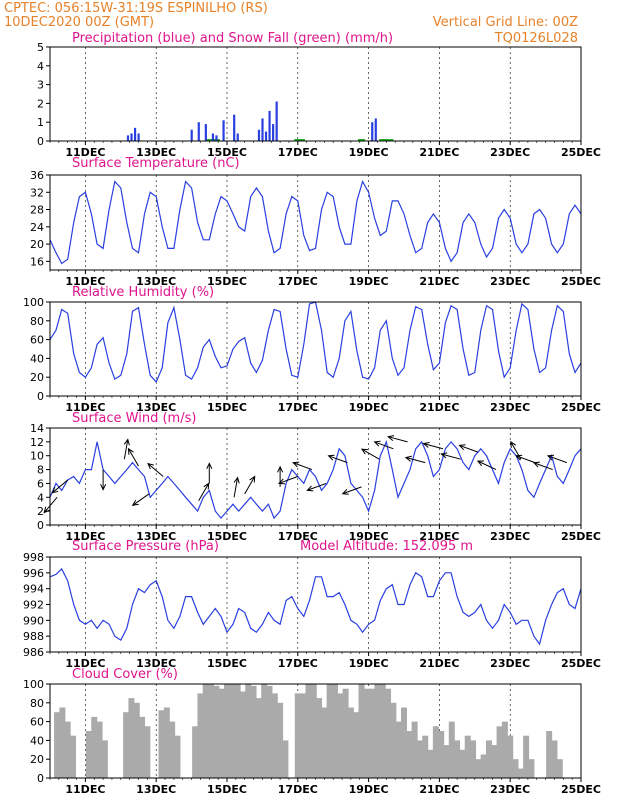  Describe the element at coordinates (439, 789) in the screenshot. I see `x-tick-label: 21DEC` at that location.